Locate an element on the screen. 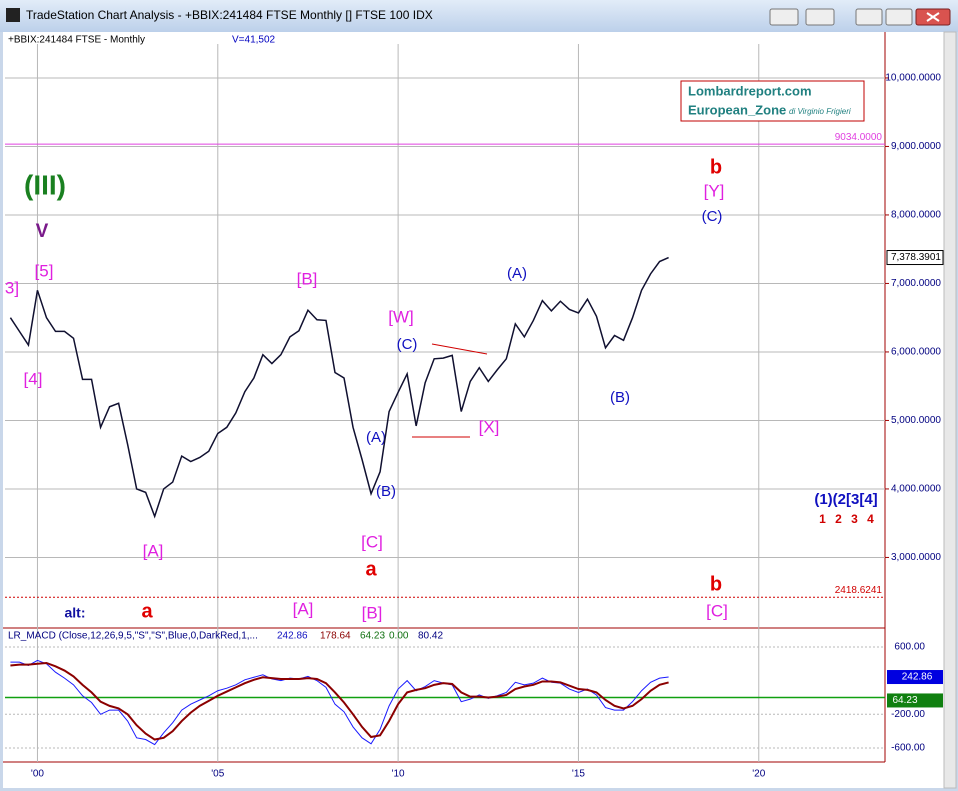 The image size is (958, 791). window-buttons is located at coordinates (860, 17).